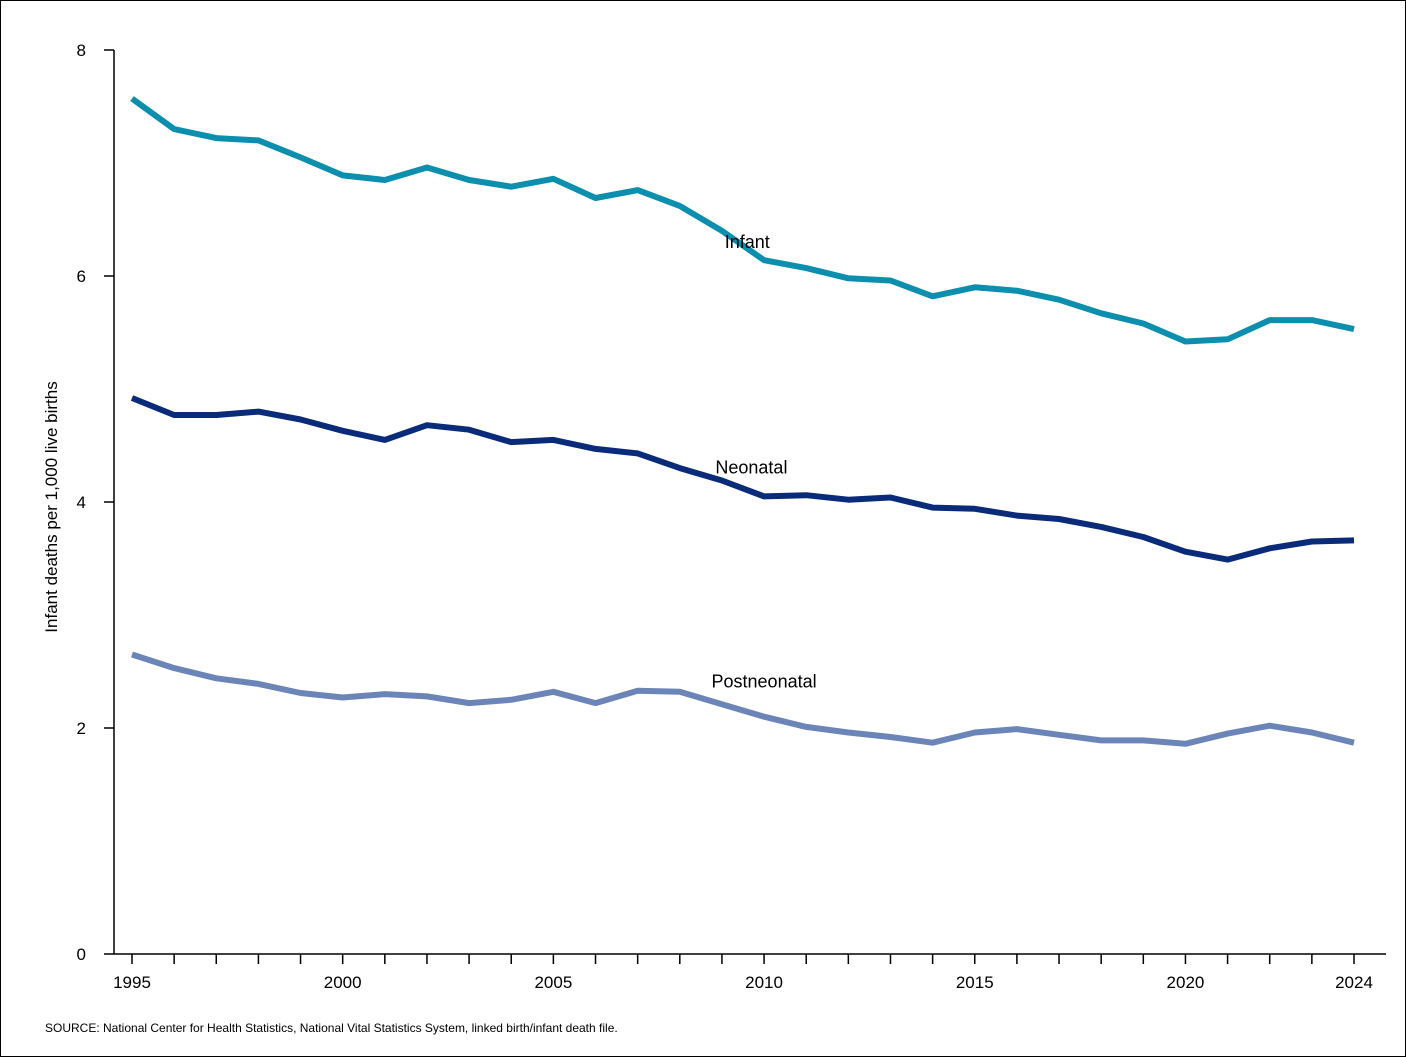 Image resolution: width=1406 pixels, height=1057 pixels. Describe the element at coordinates (975, 982) in the screenshot. I see `x-tick-label: 2015` at that location.